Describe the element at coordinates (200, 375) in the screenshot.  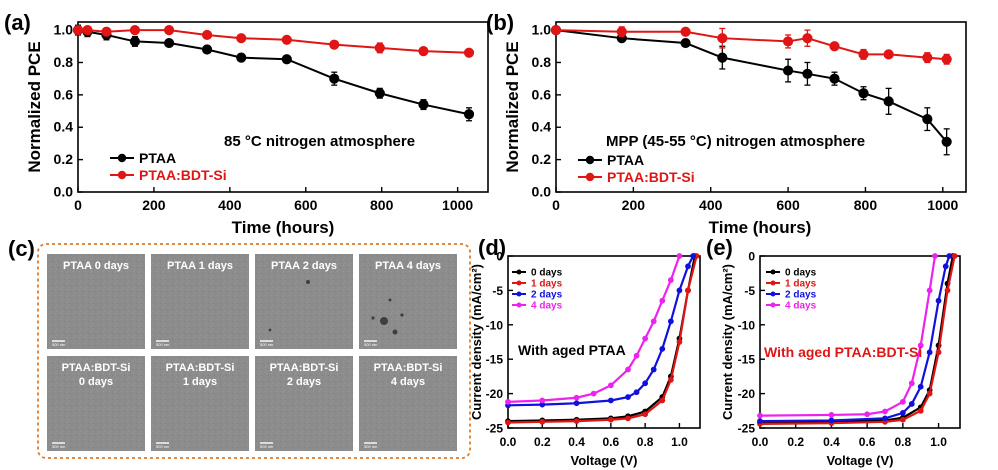
I see `sem-label: PTAA:BDT-Si 1 days` at that location.